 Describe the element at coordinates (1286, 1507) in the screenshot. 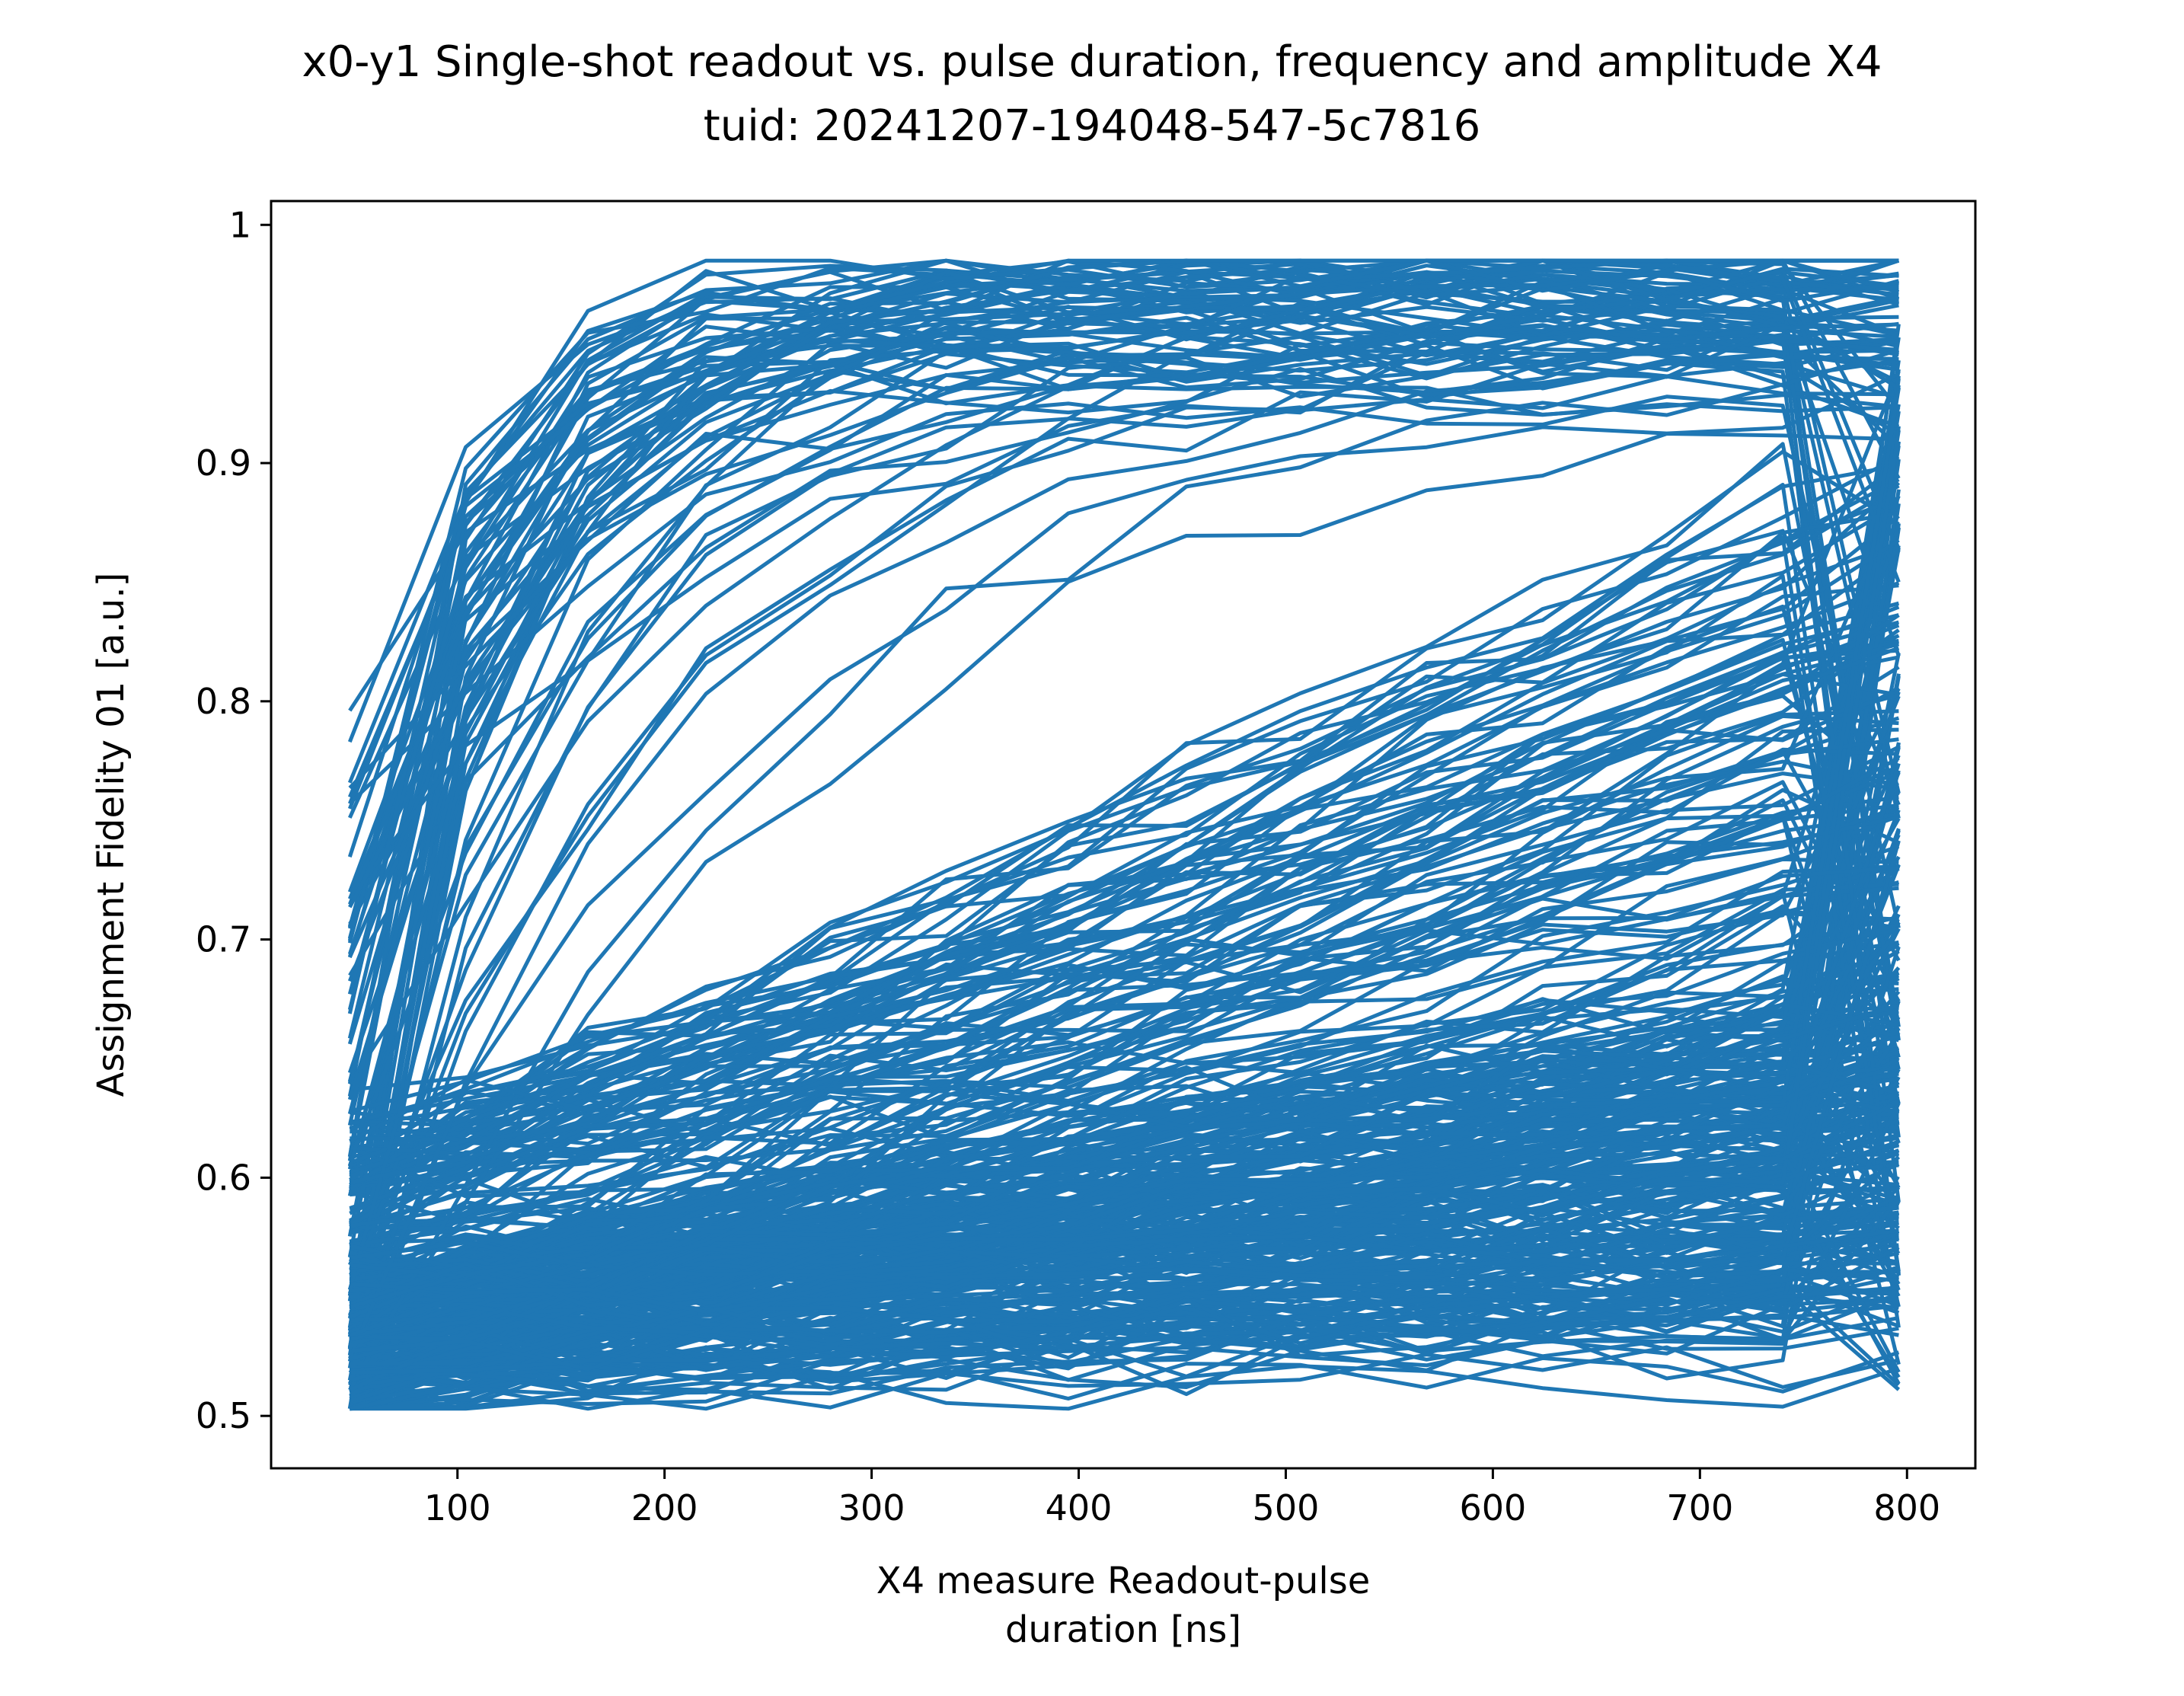

I see `x-tick-label: 500` at that location.